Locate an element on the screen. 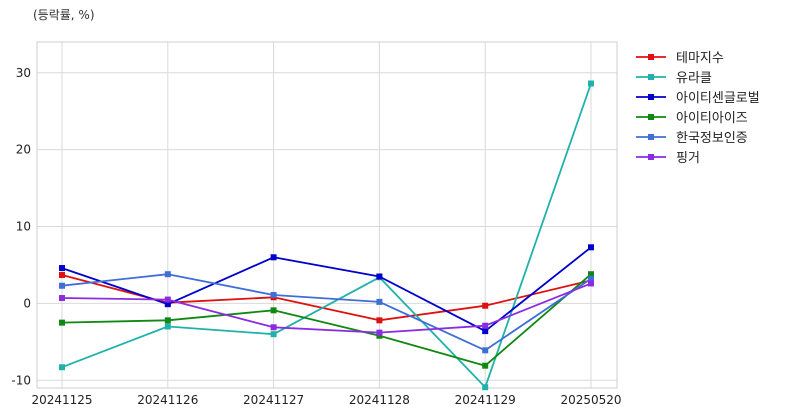 This screenshot has height=416, width=787. legend-item: 아이티아이즈 is located at coordinates (692, 118).